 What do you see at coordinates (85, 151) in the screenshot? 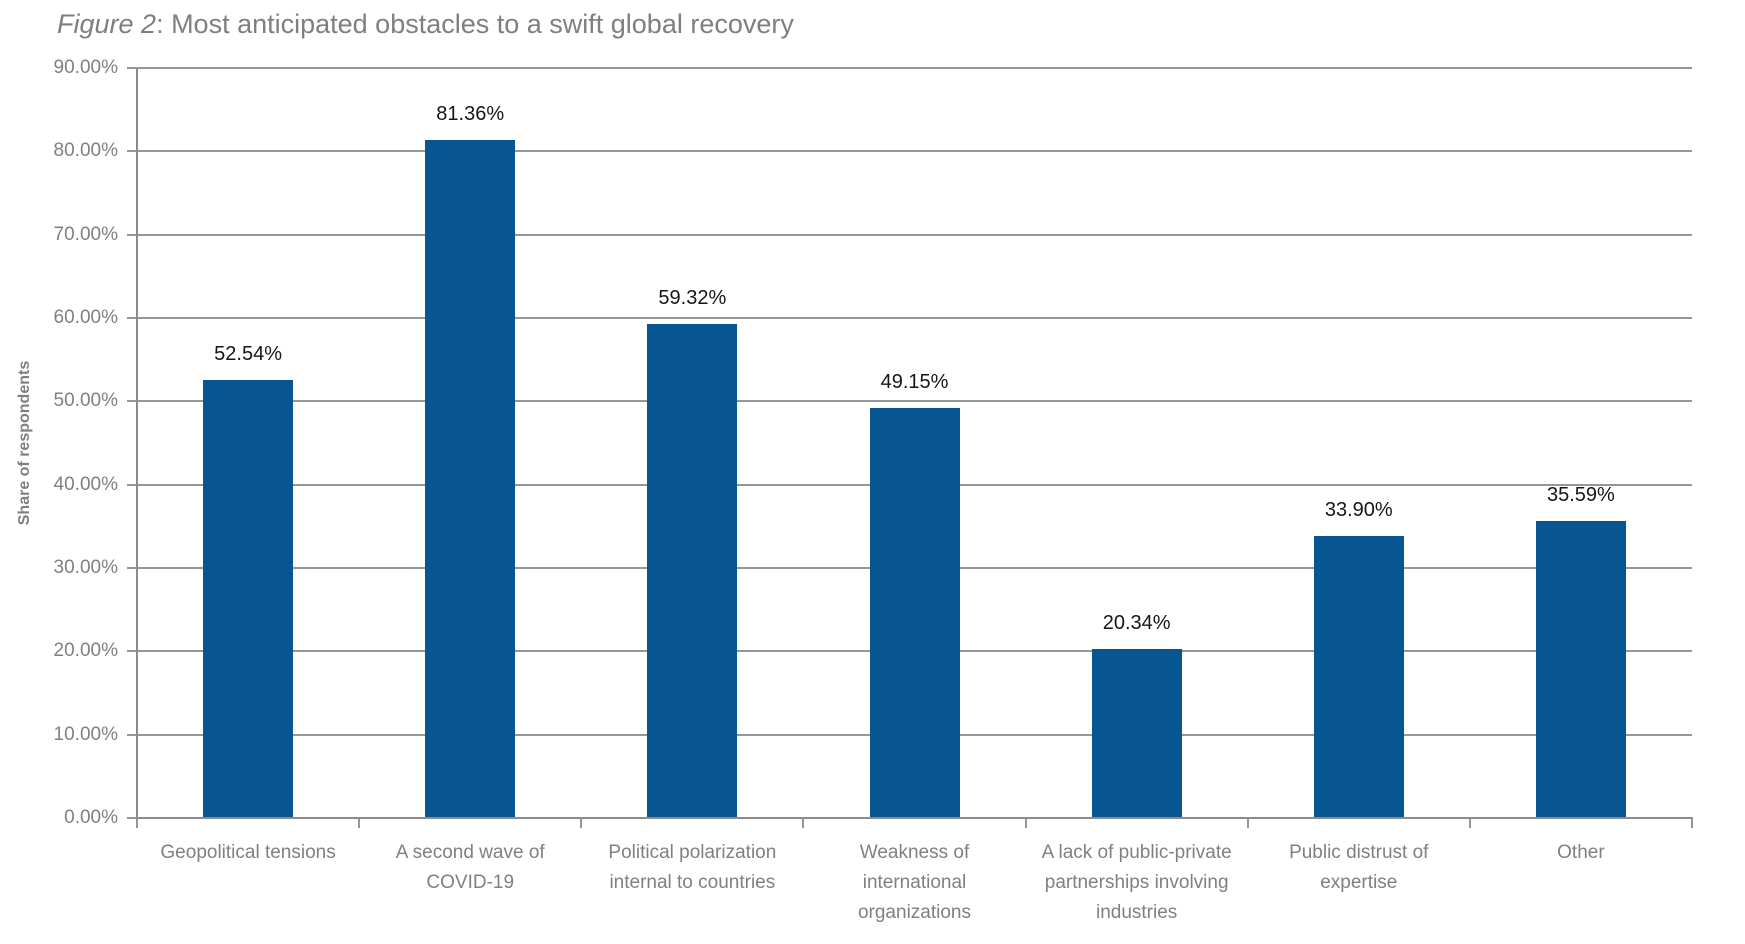
I see `y-tick-label: 80.00%` at bounding box center [85, 151].